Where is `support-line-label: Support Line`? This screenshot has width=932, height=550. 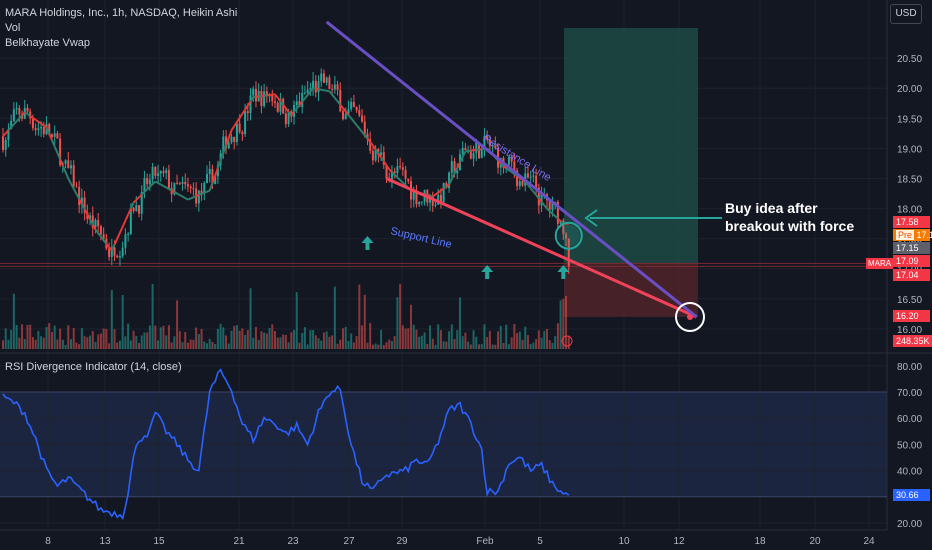 support-line-label: Support Line is located at coordinates (420, 238).